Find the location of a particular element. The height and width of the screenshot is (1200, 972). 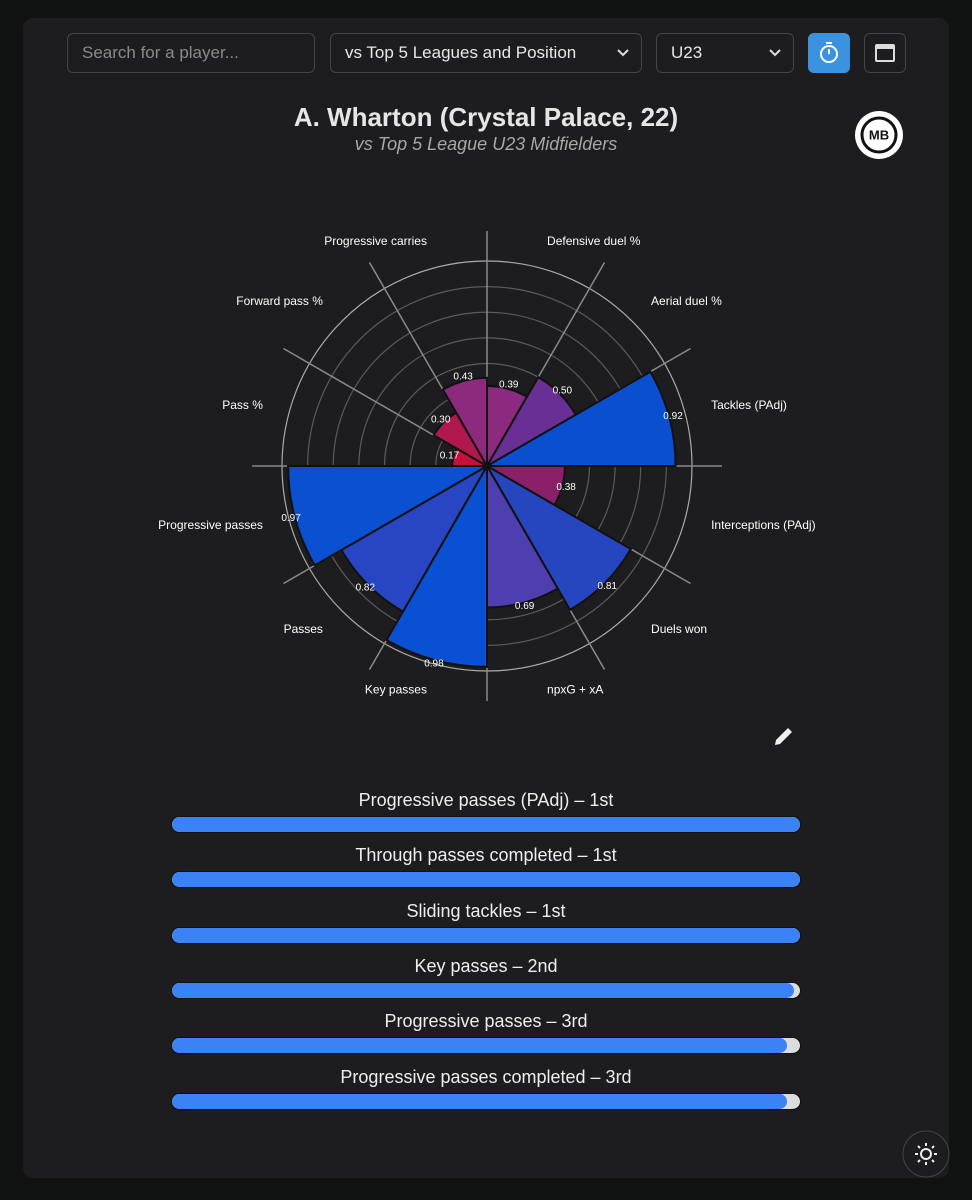

highlight-label: Key passes – 2nd is located at coordinates (486, 965).